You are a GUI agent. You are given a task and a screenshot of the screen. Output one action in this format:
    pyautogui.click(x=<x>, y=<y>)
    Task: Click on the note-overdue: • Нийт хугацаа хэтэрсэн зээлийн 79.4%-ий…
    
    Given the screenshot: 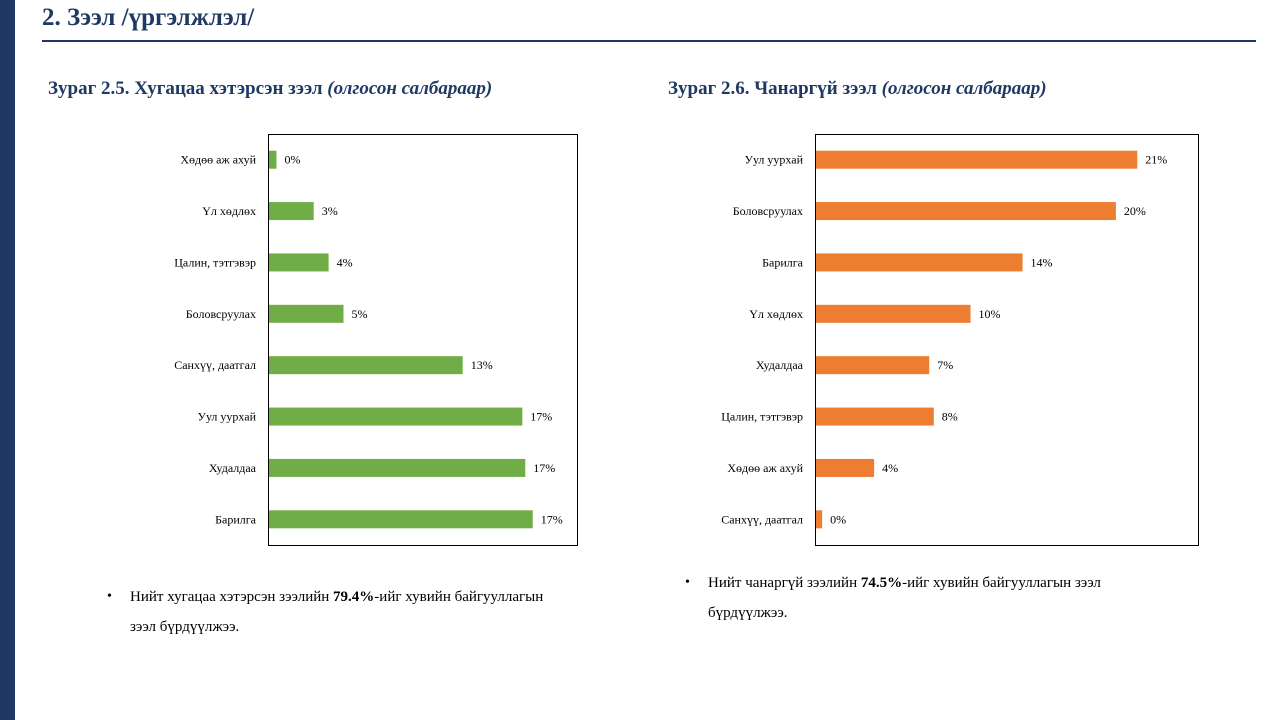 What is the action you would take?
    pyautogui.click(x=337, y=617)
    